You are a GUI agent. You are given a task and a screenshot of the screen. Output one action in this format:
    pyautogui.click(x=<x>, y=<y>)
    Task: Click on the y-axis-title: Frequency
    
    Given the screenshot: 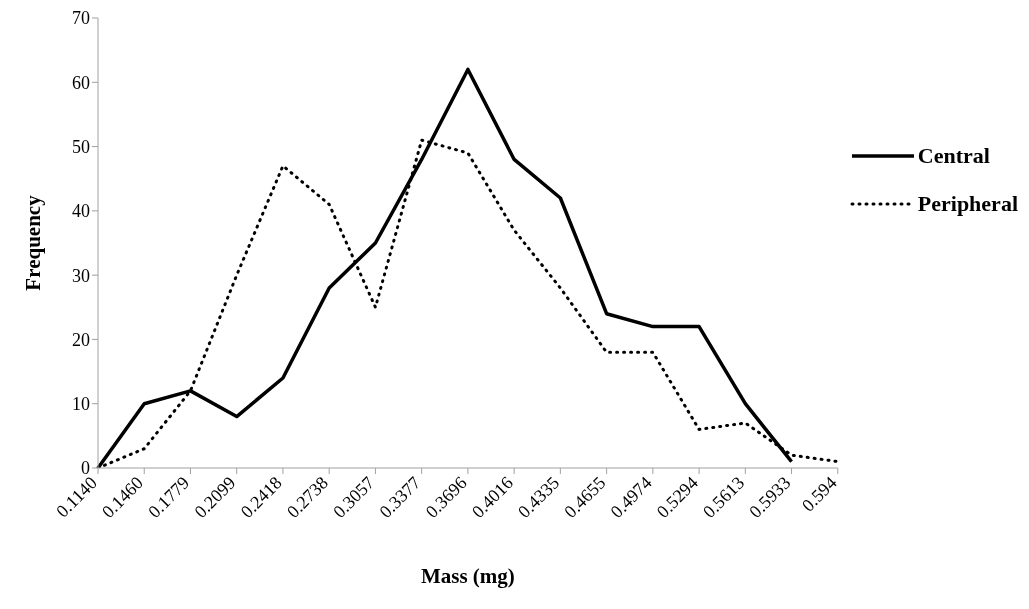 What is the action you would take?
    pyautogui.click(x=33, y=242)
    